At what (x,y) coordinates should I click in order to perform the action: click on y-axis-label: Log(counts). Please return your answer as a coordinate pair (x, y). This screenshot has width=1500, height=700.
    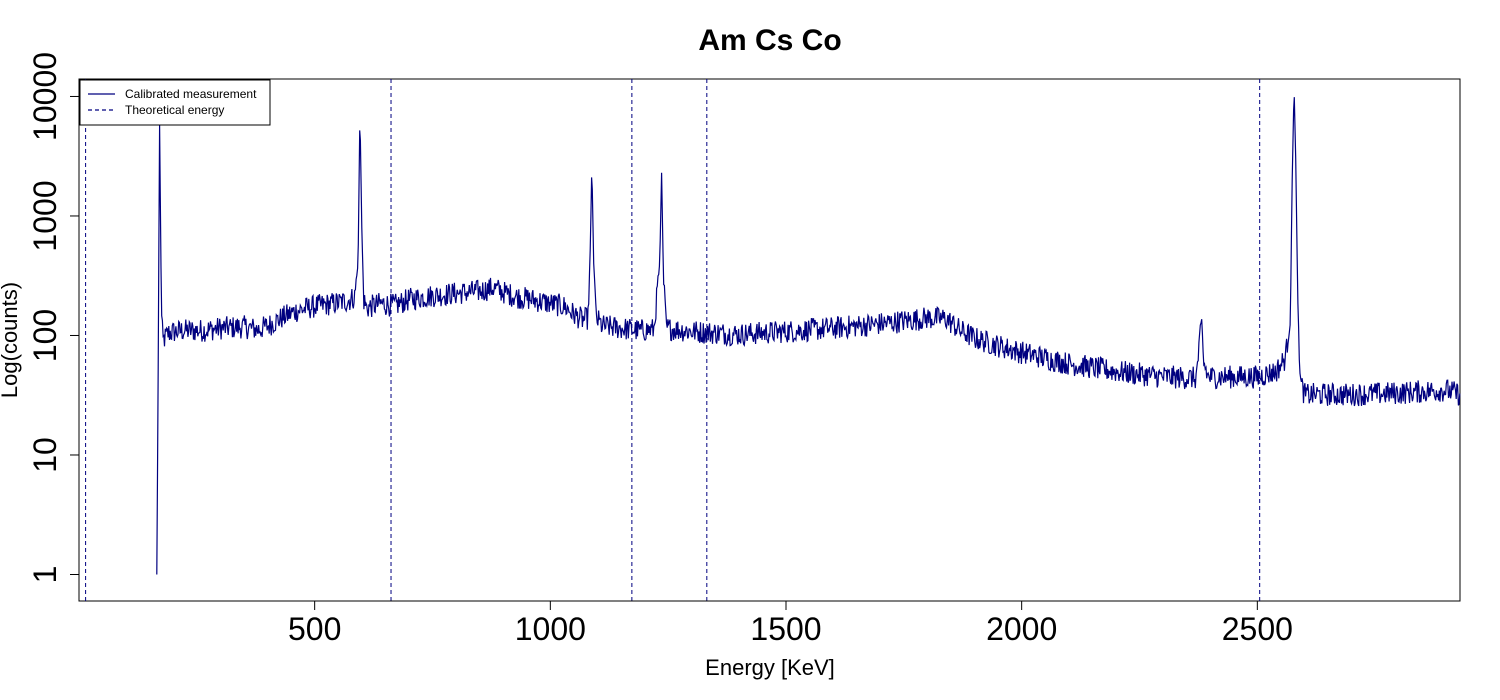
    Looking at the image, I should click on (11, 340).